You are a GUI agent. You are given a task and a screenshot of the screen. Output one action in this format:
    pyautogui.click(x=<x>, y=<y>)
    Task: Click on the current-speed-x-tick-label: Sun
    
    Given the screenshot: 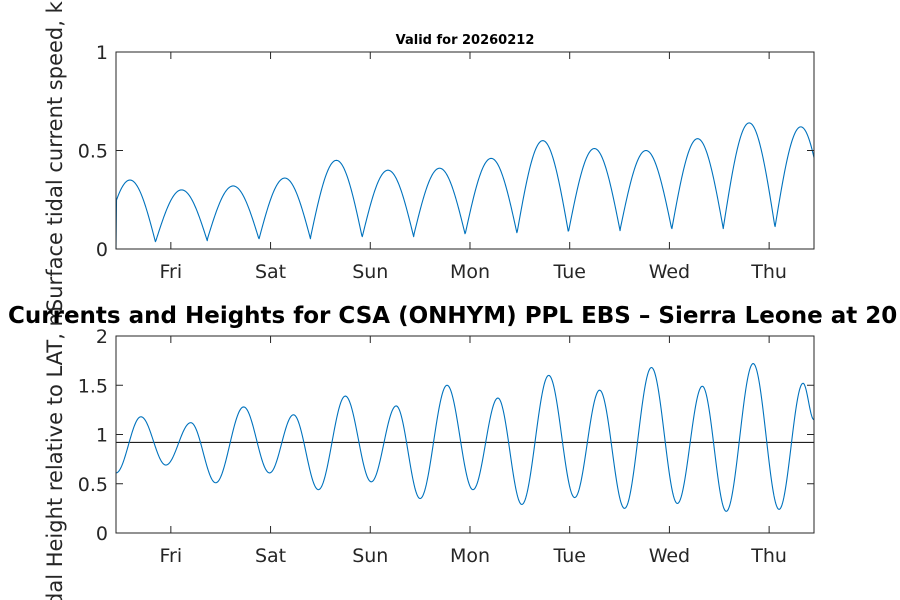 What is the action you would take?
    pyautogui.click(x=370, y=272)
    